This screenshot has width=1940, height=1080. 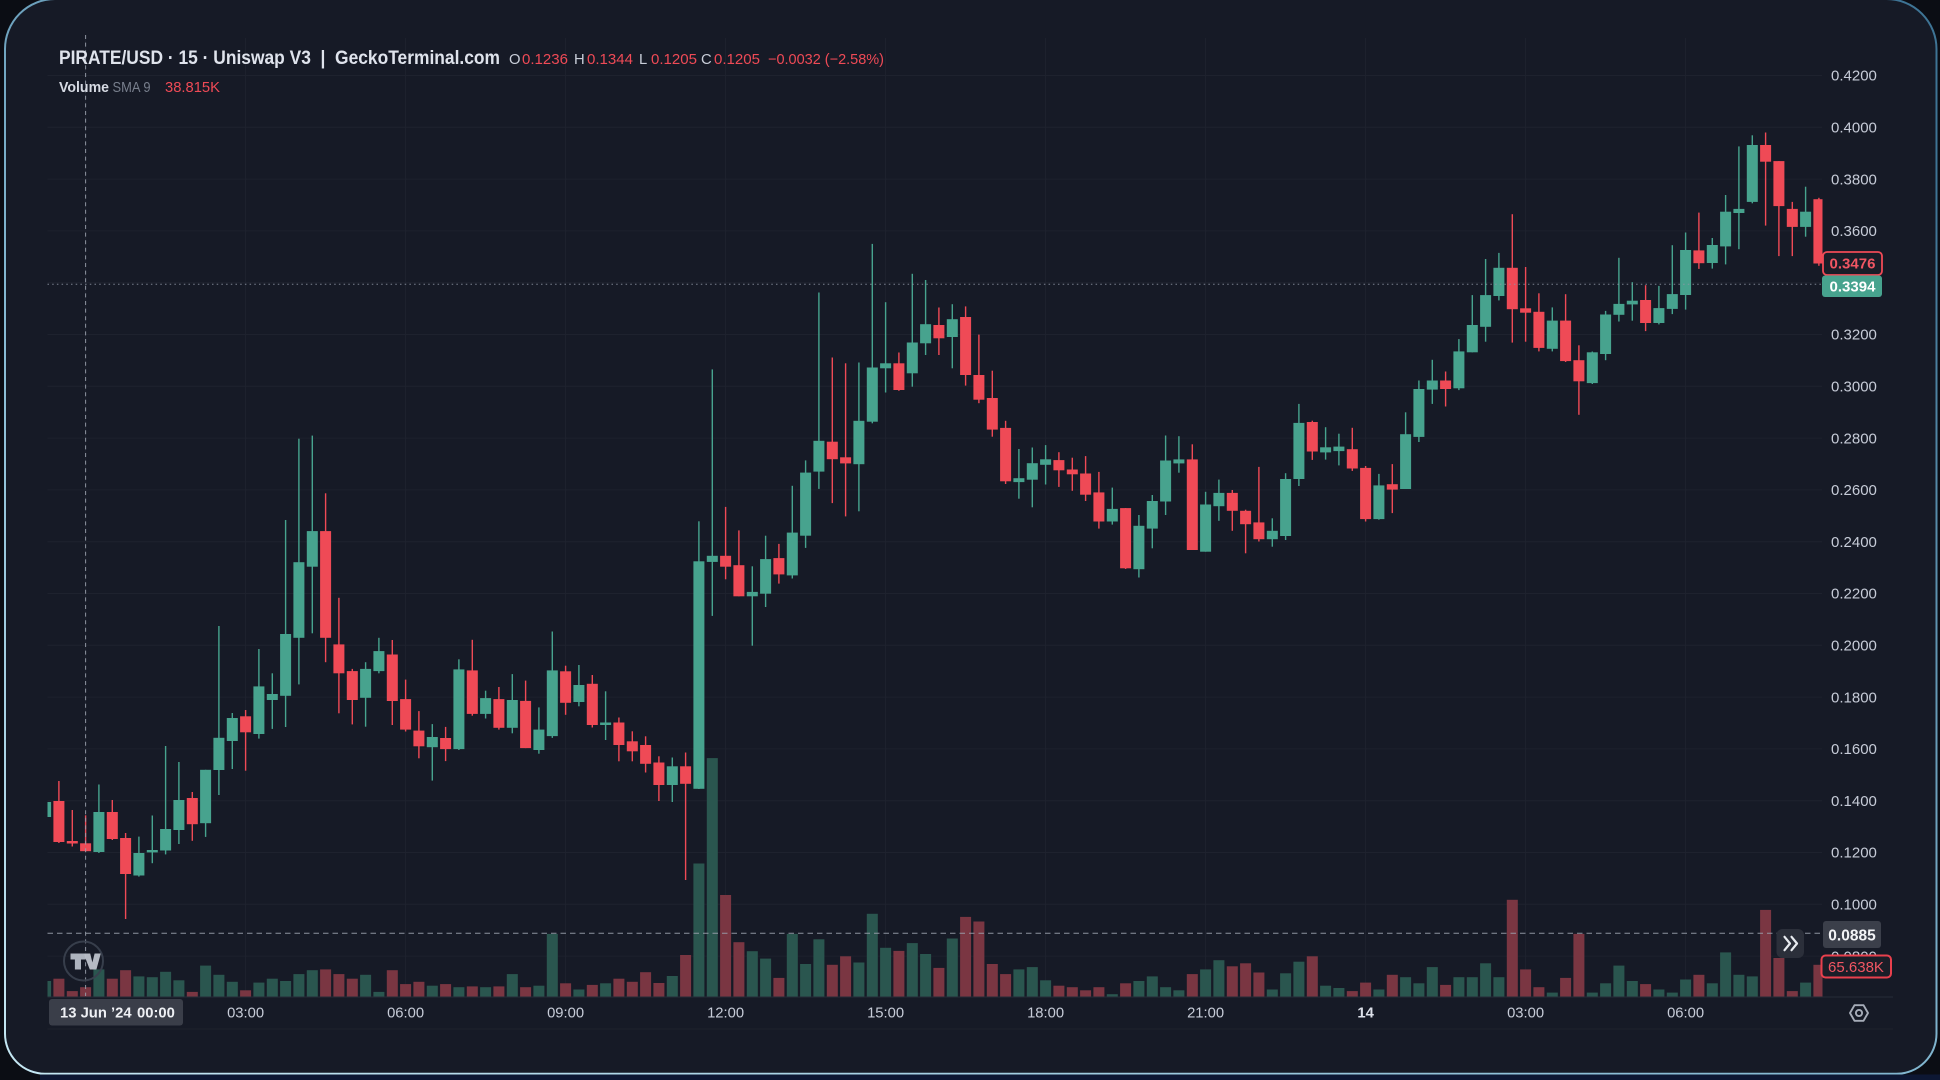 What do you see at coordinates (1854, 646) in the screenshot?
I see `svg-text: 0.2000` at bounding box center [1854, 646].